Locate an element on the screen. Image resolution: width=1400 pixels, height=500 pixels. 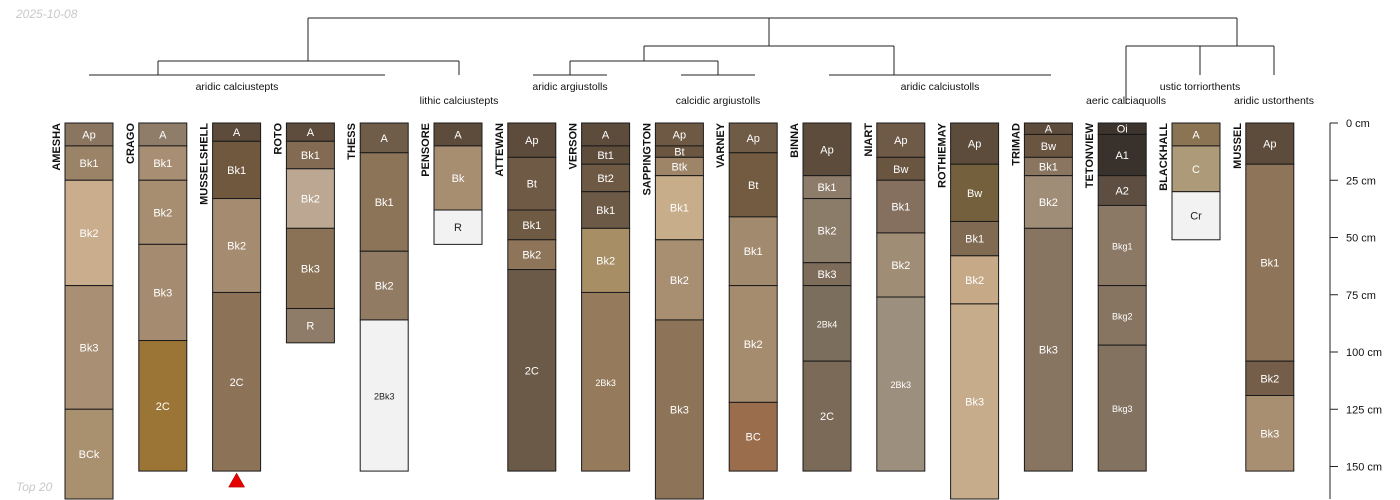
profile-trimad: A Bw Bk1 Bk2 Bk3 TRIMAD is located at coordinates (1041, 297).